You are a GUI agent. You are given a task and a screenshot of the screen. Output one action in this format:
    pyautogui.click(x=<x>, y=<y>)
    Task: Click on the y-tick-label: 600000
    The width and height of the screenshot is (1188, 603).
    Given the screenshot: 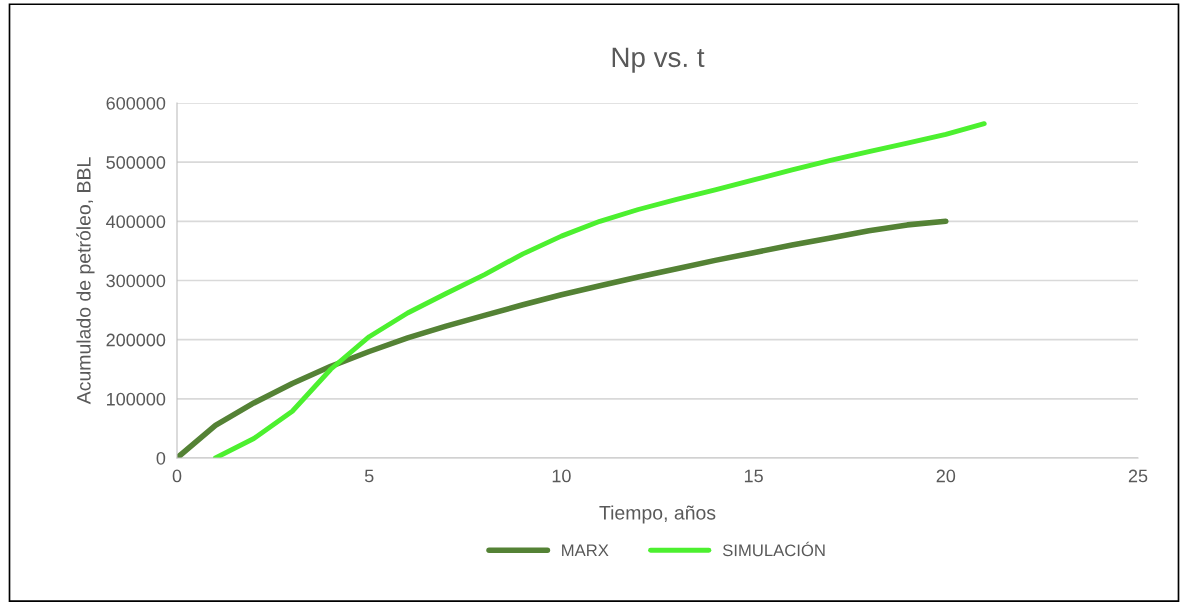 What is the action you would take?
    pyautogui.click(x=136, y=103)
    